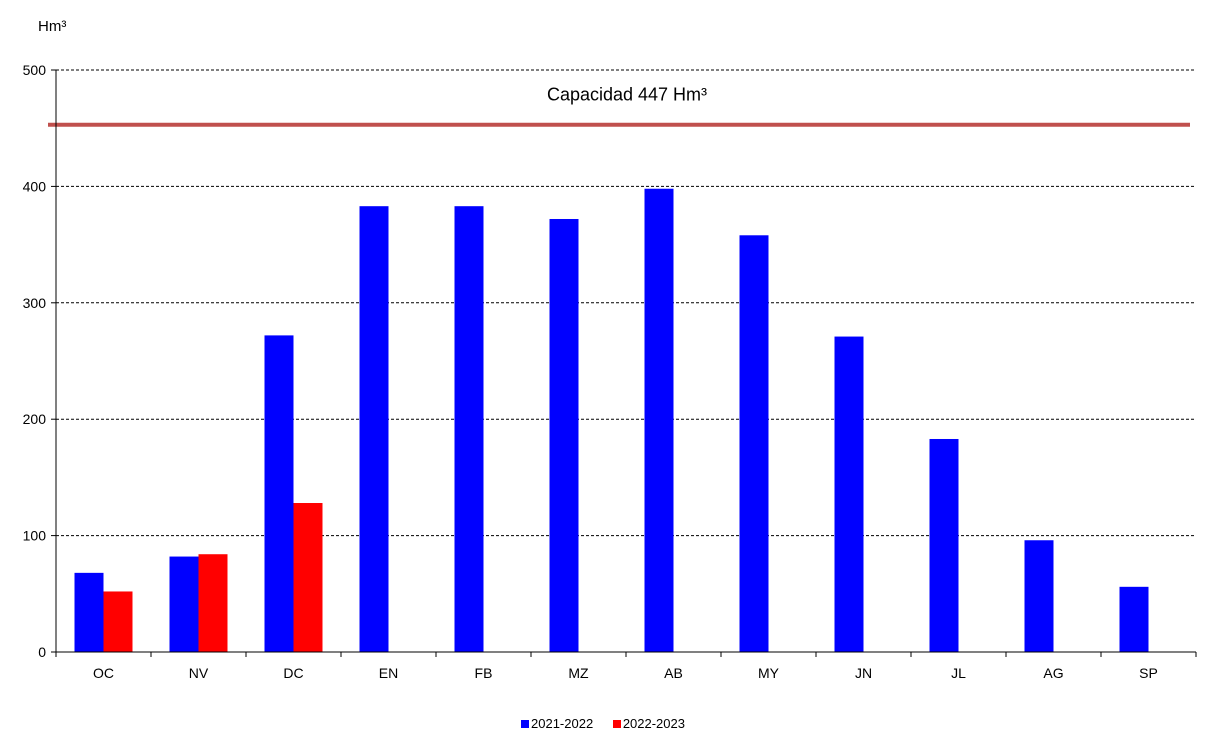 The width and height of the screenshot is (1206, 734). Describe the element at coordinates (619, 106) in the screenshot. I see `capacity-reference: Capacidad 447 Hm³` at that location.